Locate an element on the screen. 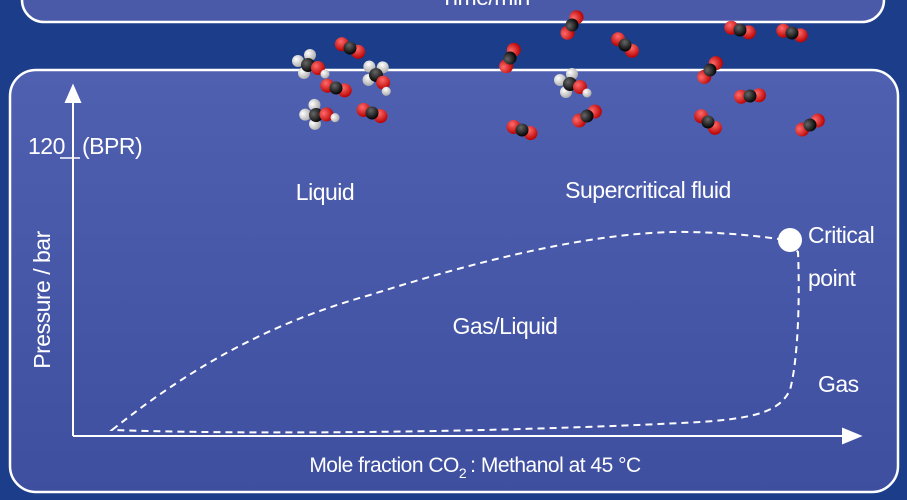 The image size is (907, 500). x-axis-label-rest: : Methanol at 45 °C is located at coordinates (555, 465).